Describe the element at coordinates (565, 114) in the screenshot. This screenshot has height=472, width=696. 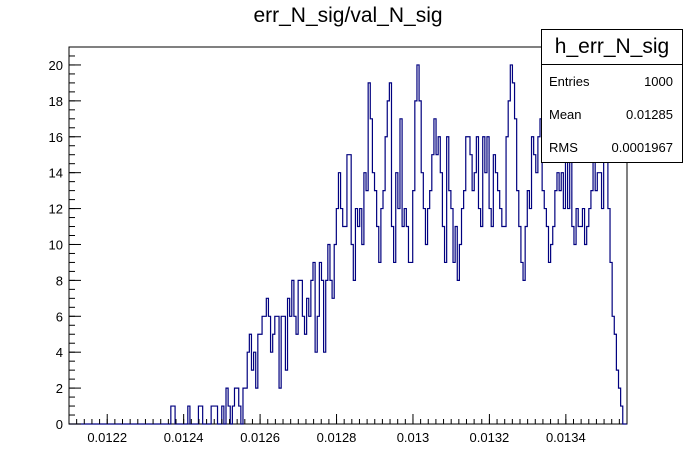
I see `stats-mean-label: Mean` at that location.